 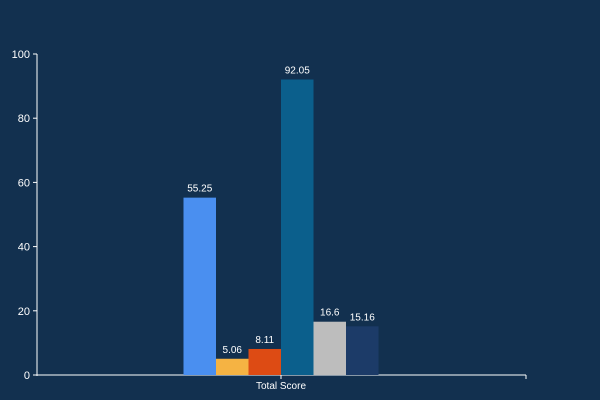 I want to click on bar-value-label: 15.16, so click(x=362, y=317).